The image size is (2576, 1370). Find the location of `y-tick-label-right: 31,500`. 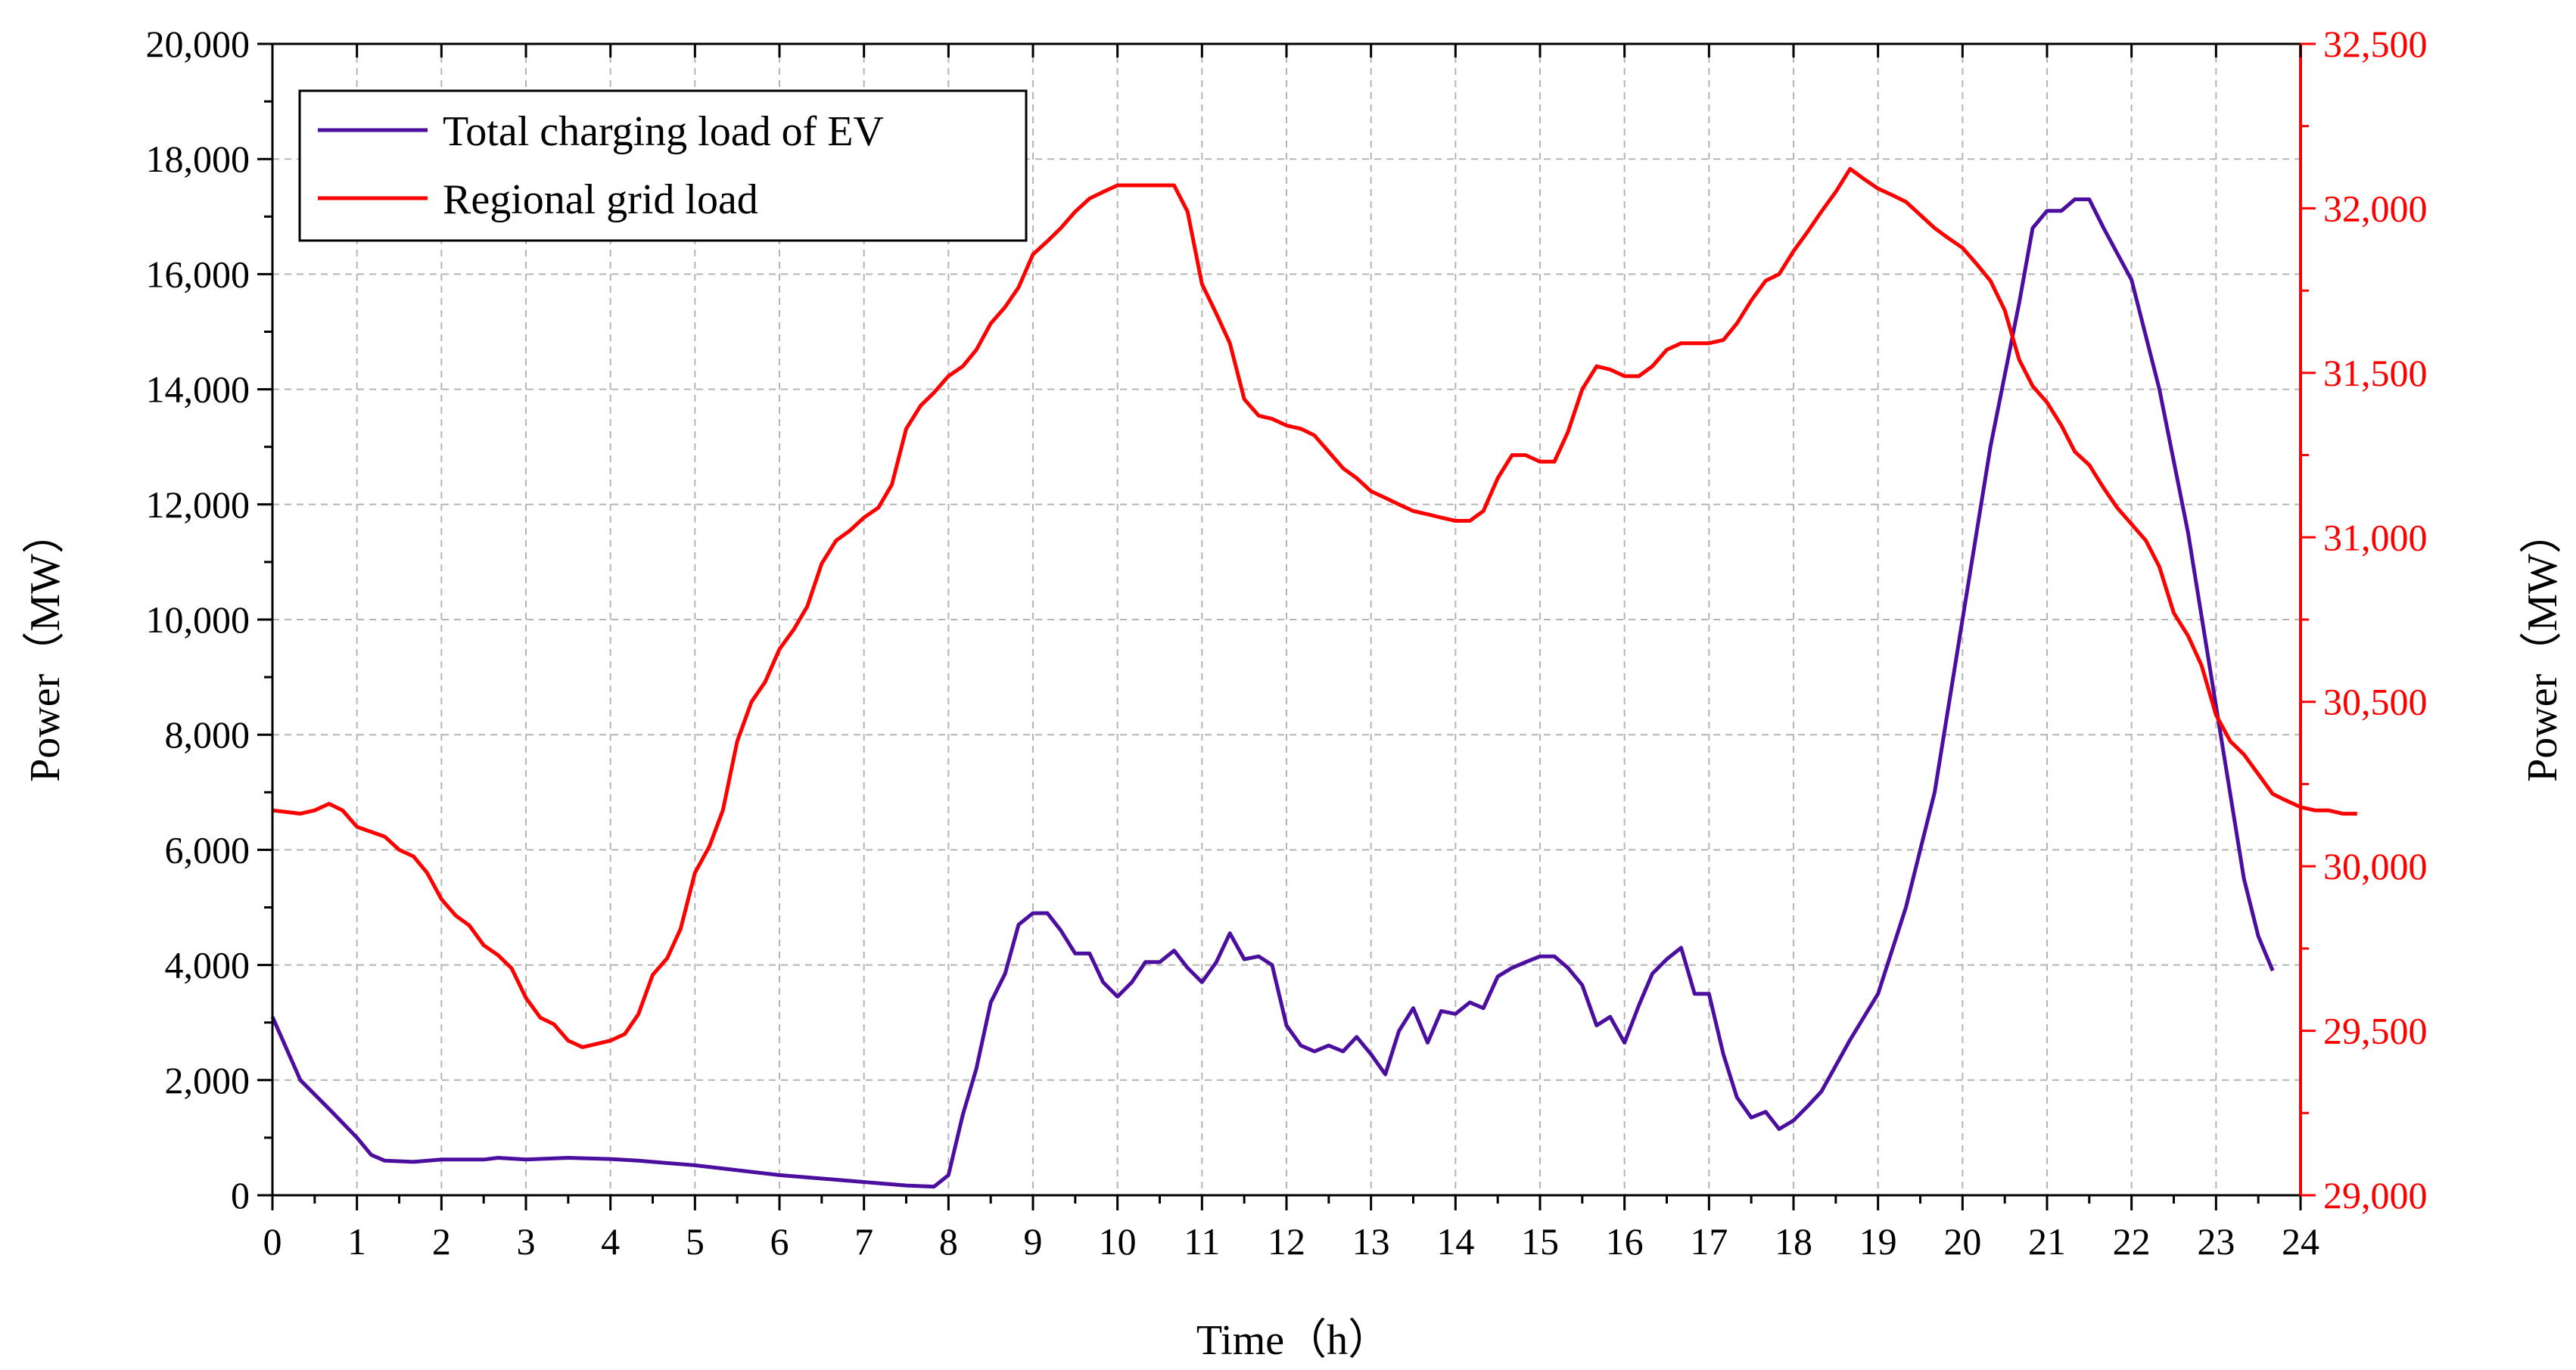

y-tick-label-right: 31,500 is located at coordinates (2376, 373).